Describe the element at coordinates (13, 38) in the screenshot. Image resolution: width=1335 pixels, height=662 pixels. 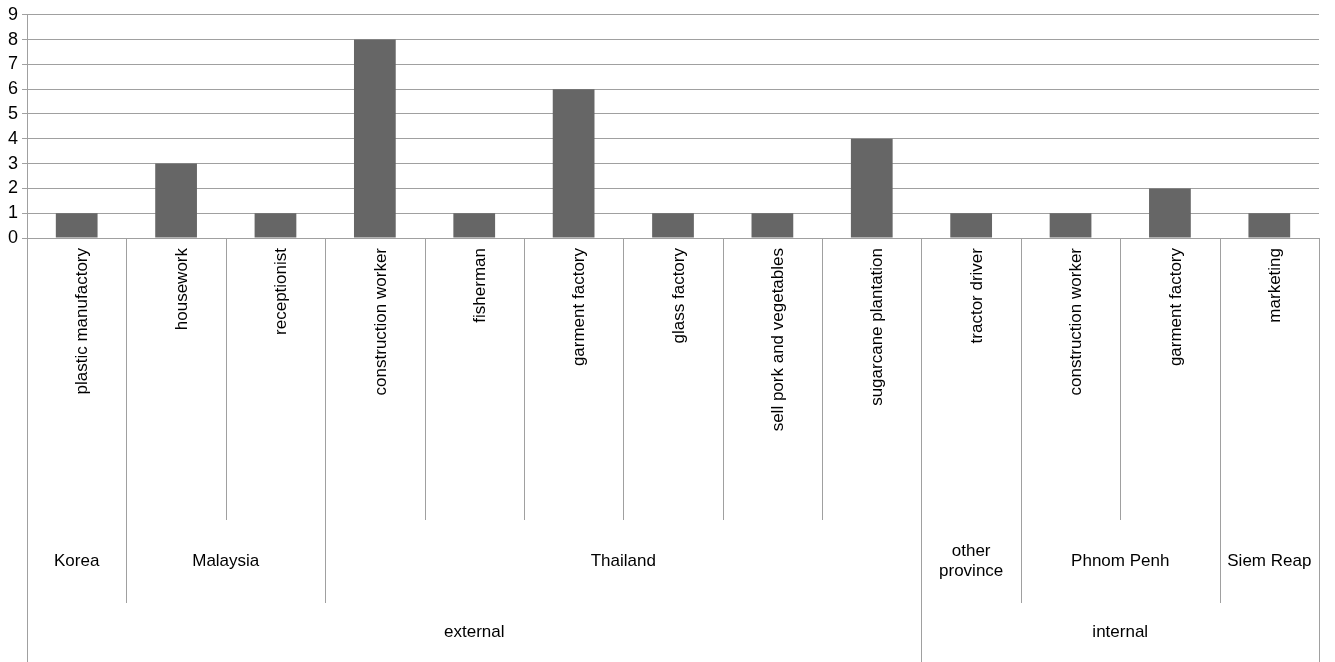
I see `y-tick-label: 8` at that location.